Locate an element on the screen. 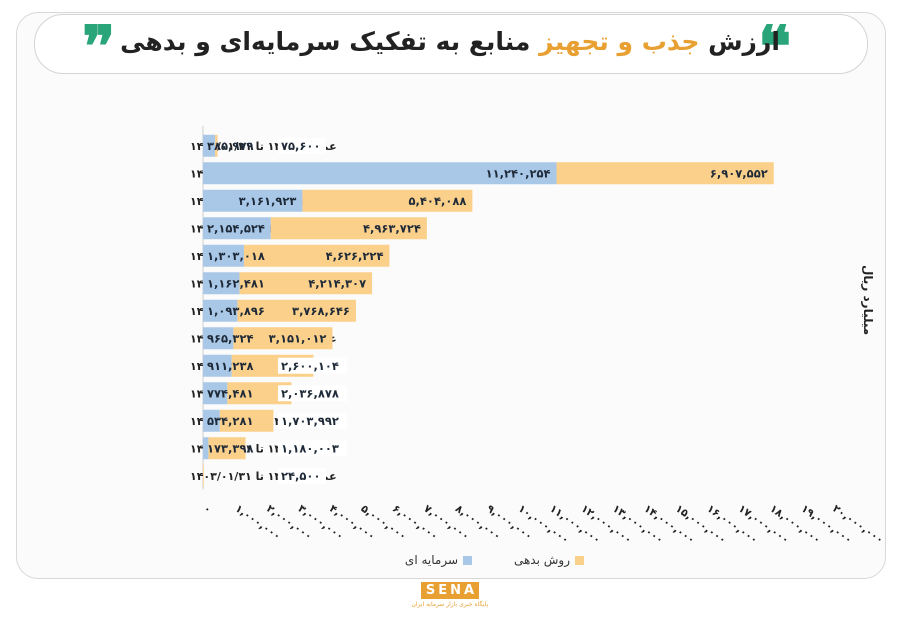 The image size is (900, 623). data-label-equity: ۳۸۵,۹۷۹ is located at coordinates (230, 146).